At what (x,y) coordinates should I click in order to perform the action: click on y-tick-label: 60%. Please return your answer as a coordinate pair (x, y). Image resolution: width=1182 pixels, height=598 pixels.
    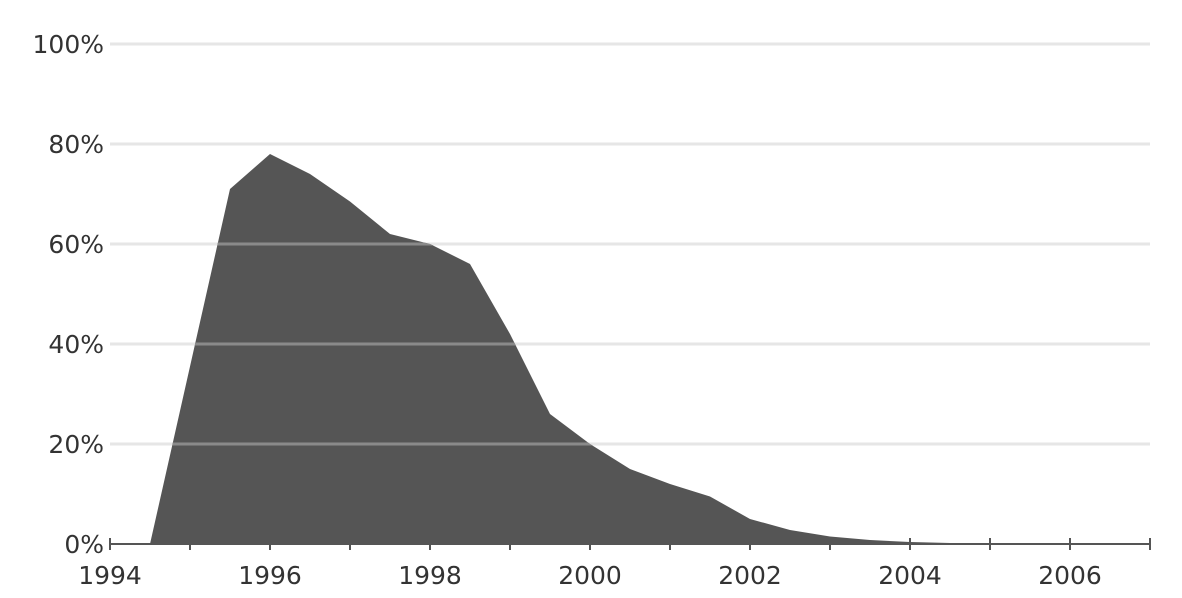
    Looking at the image, I should click on (76, 244).